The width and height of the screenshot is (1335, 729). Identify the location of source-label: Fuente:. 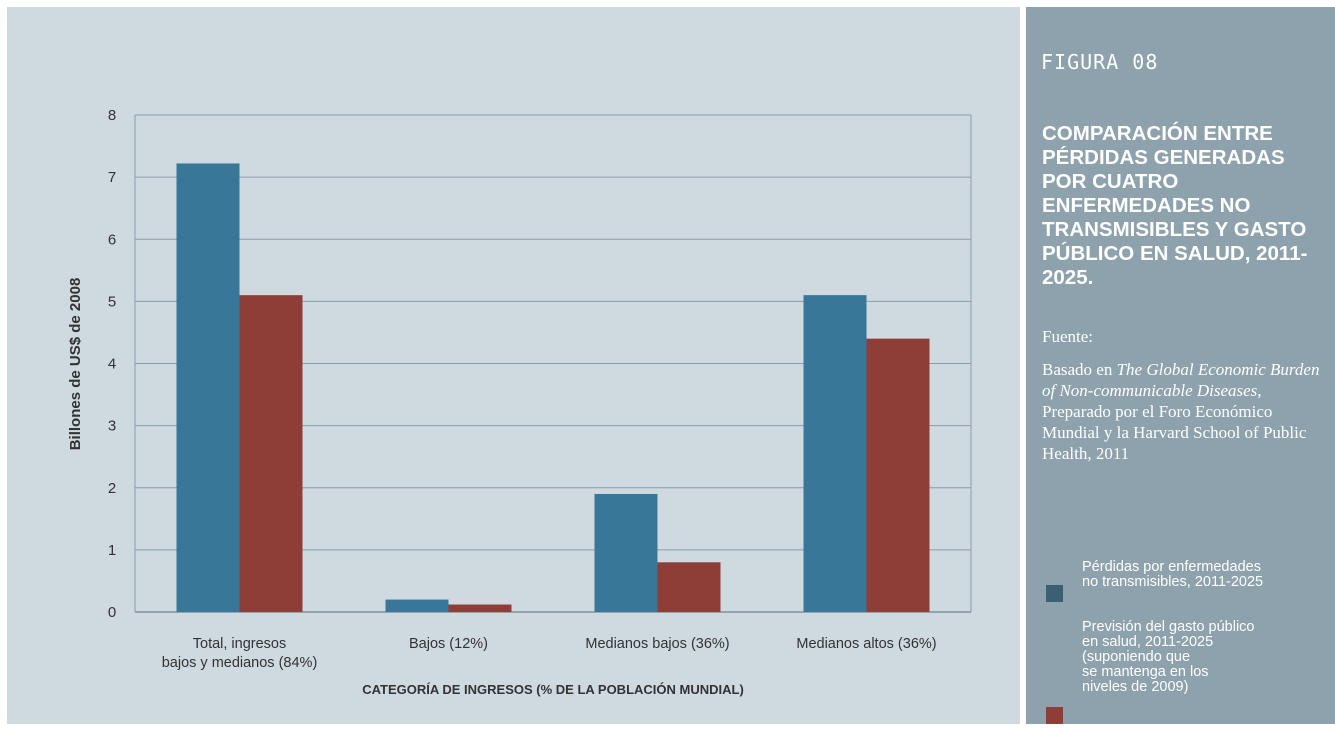
(1067, 336).